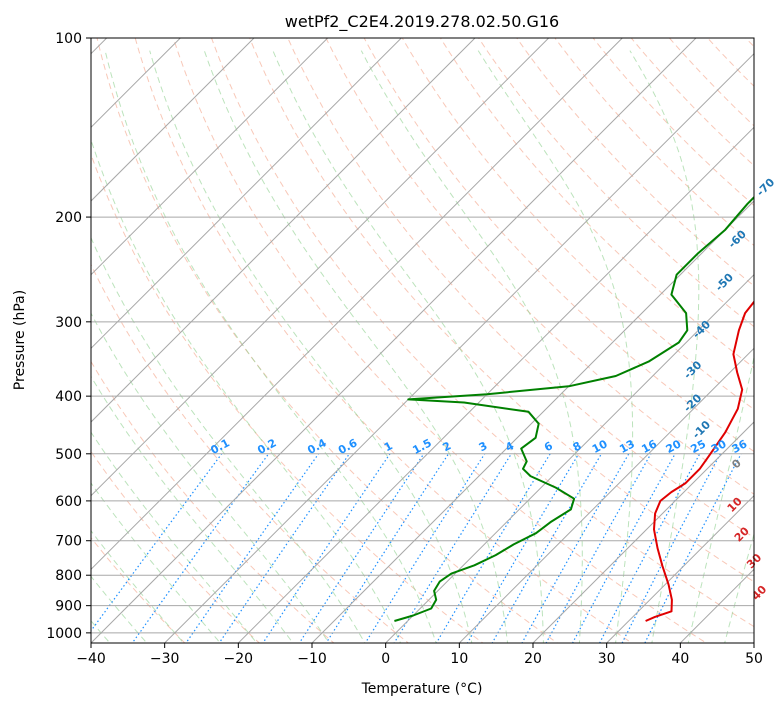 The width and height of the screenshot is (775, 708). Describe the element at coordinates (20, 340) in the screenshot. I see `y-axis-label: Pressure (hPa)` at that location.